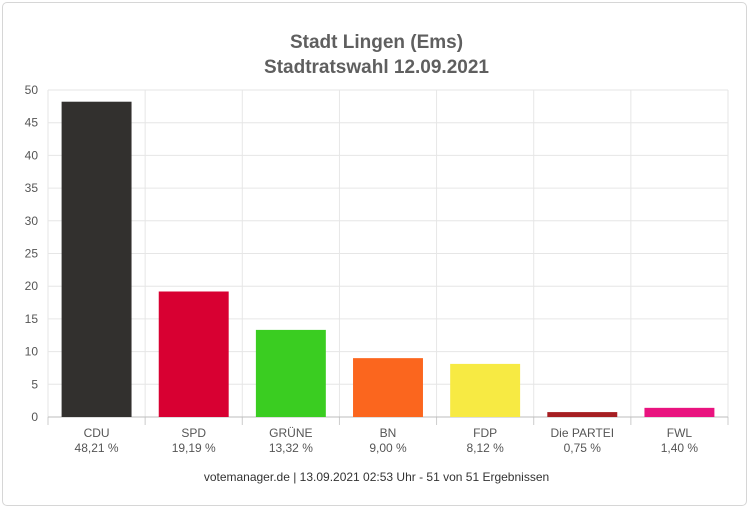  I want to click on bar-spd, so click(193, 354).